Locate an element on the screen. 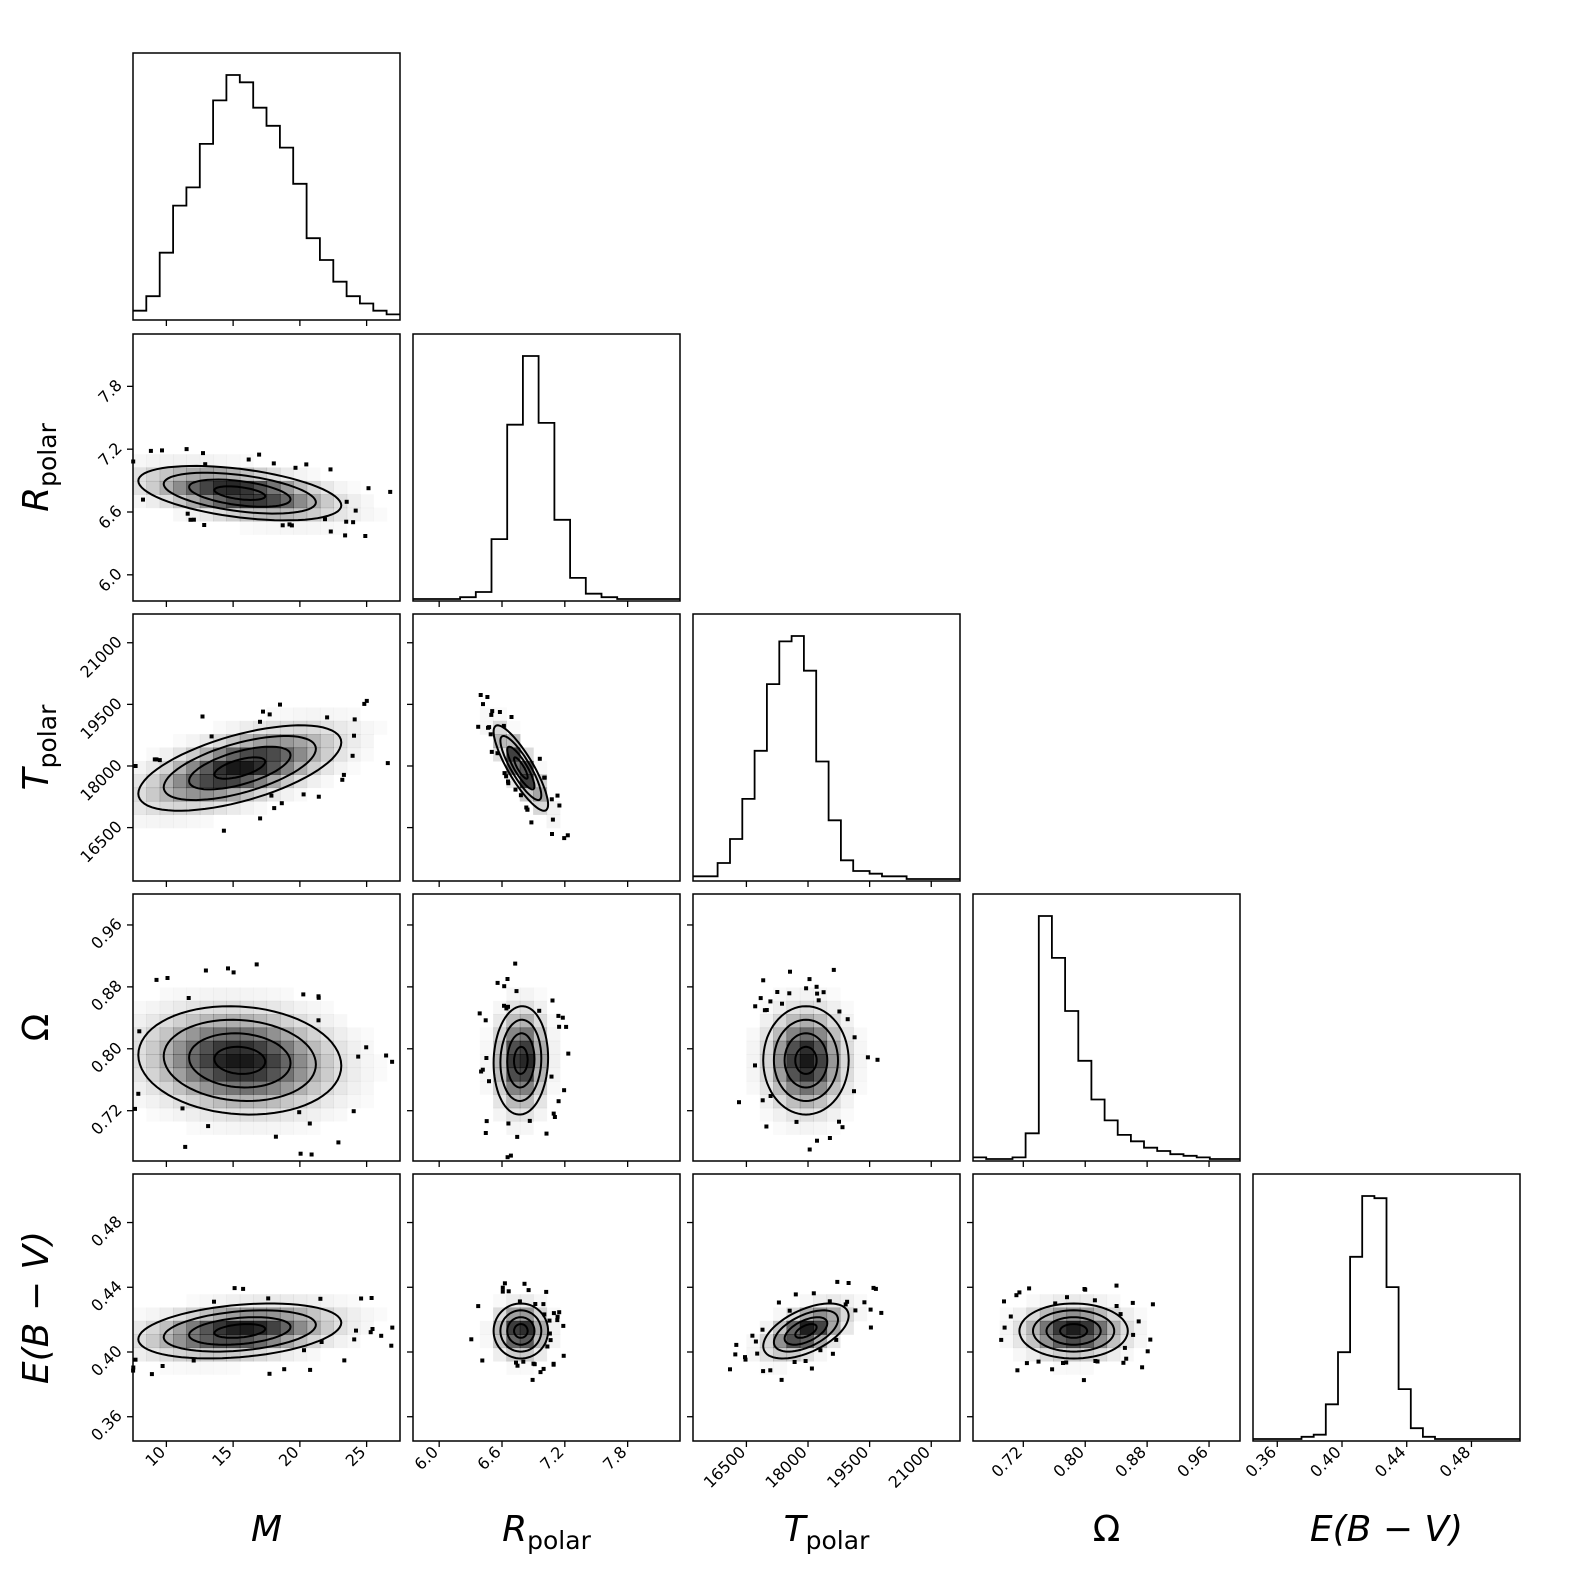 This screenshot has width=1577, height=1577. x-tick-label: 20 is located at coordinates (289, 1456).